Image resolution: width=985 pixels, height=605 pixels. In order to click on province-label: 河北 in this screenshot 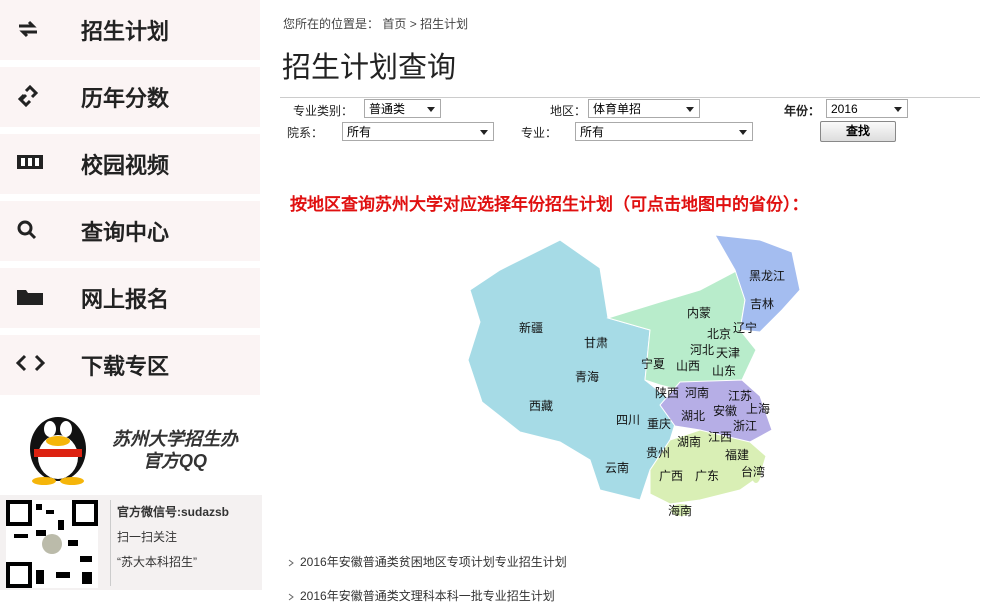, I will do `click(702, 350)`.